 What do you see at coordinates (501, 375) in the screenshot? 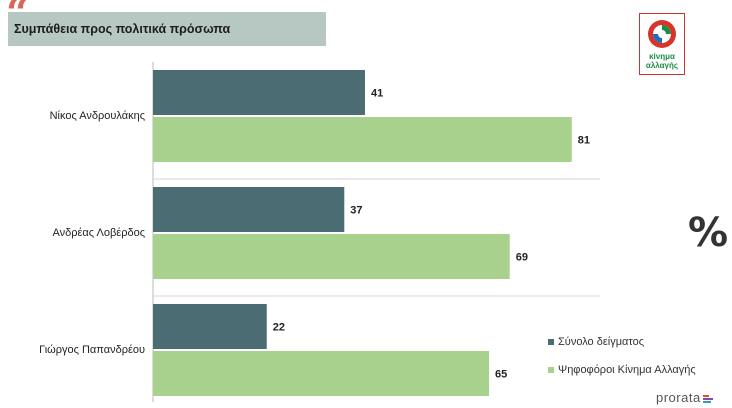
I see `data-label-series2: 65` at bounding box center [501, 375].